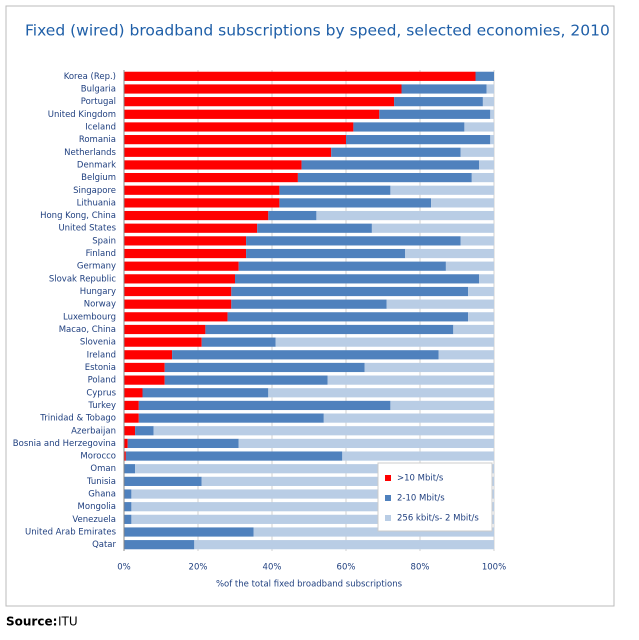 This screenshot has height=640, width=639. Describe the element at coordinates (96, 267) in the screenshot. I see `y-tick-label: Germany` at that location.